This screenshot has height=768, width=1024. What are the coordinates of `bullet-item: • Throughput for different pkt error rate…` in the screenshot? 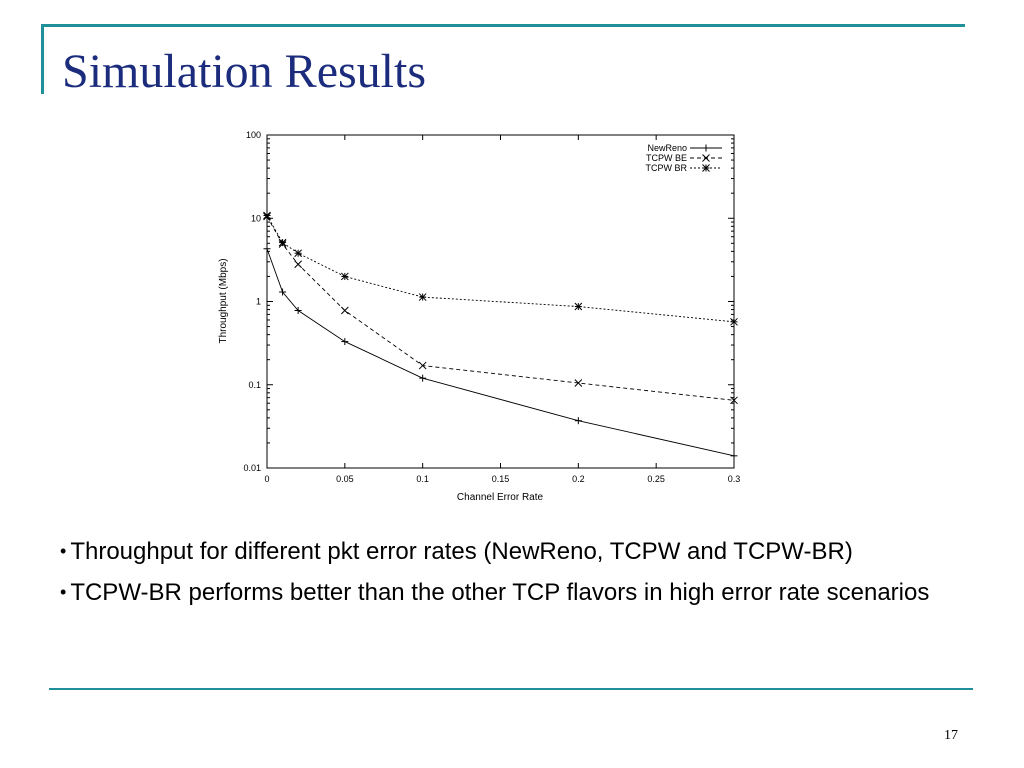 It's located at (500, 551).